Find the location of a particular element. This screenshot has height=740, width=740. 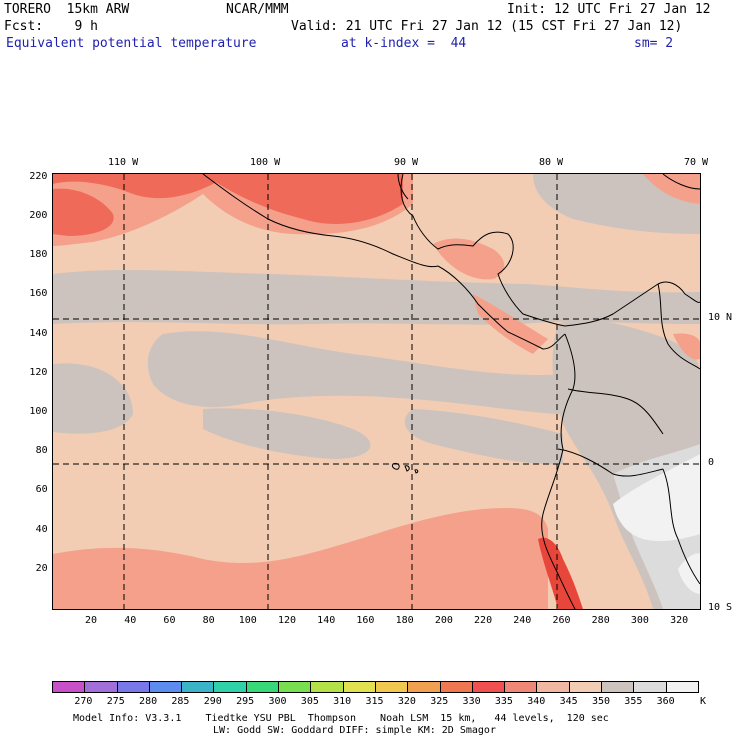

coastline-mexico-pacific is located at coordinates (320, 221).